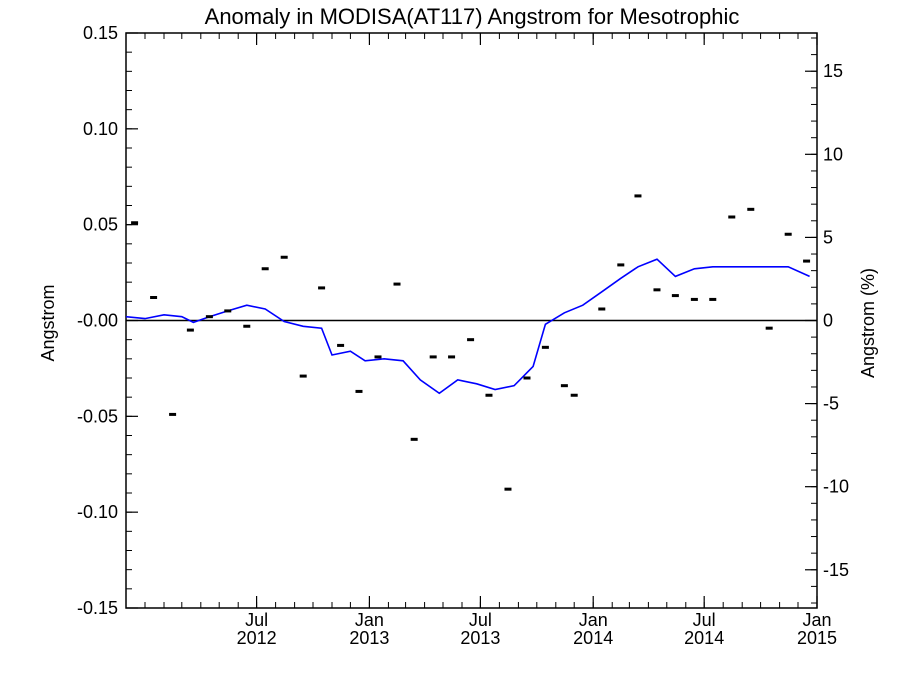 This screenshot has height=680, width=900. What do you see at coordinates (833, 154) in the screenshot?
I see `y-tick-label-right: 10` at bounding box center [833, 154].